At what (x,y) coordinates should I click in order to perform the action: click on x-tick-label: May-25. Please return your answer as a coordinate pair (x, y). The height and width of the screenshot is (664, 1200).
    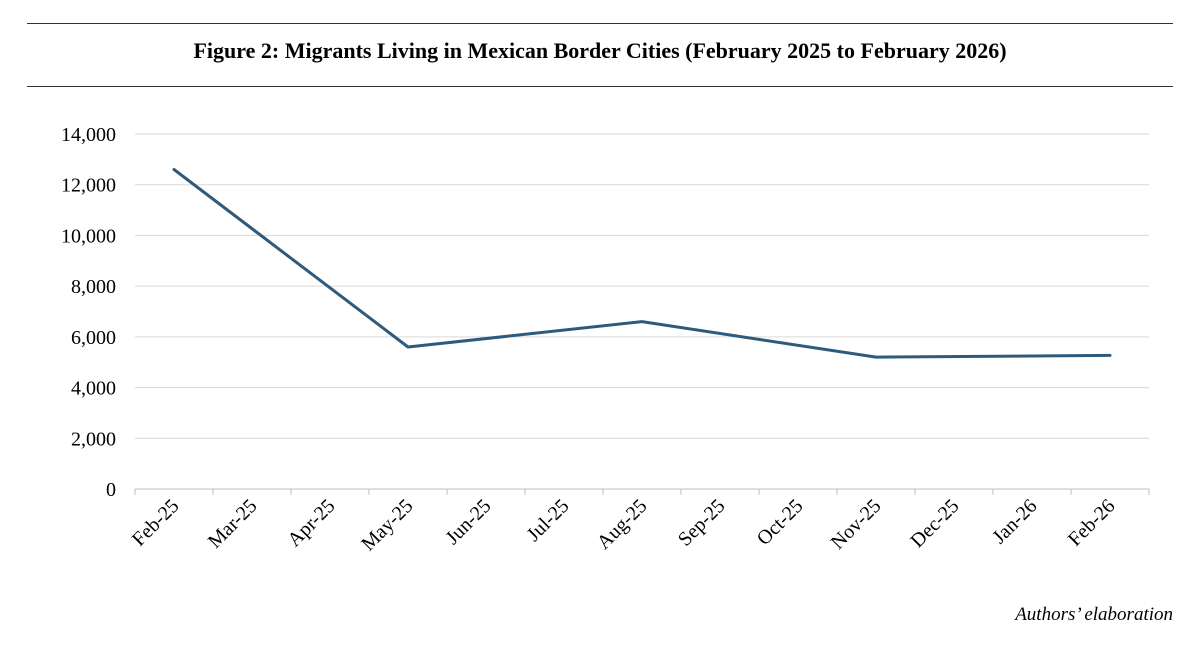
    Looking at the image, I should click on (387, 525).